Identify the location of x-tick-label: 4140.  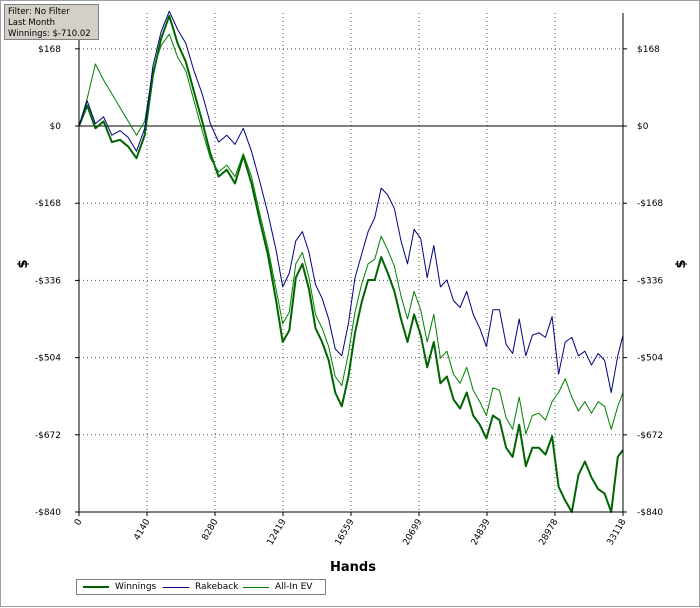
(142, 529).